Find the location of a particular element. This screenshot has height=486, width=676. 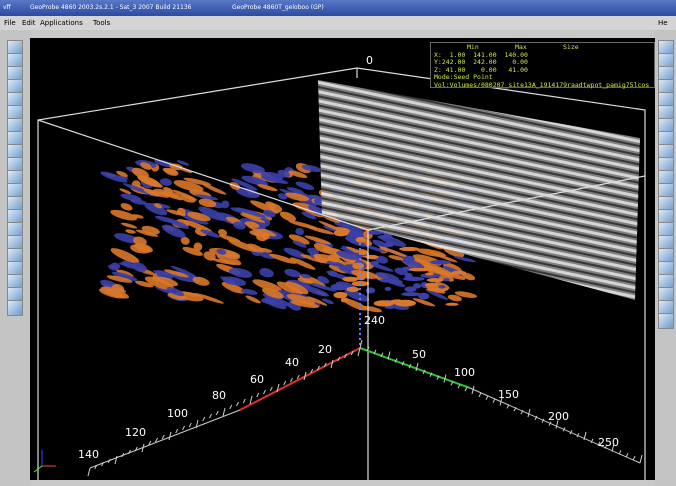

y-axis is located at coordinates (415, 368).